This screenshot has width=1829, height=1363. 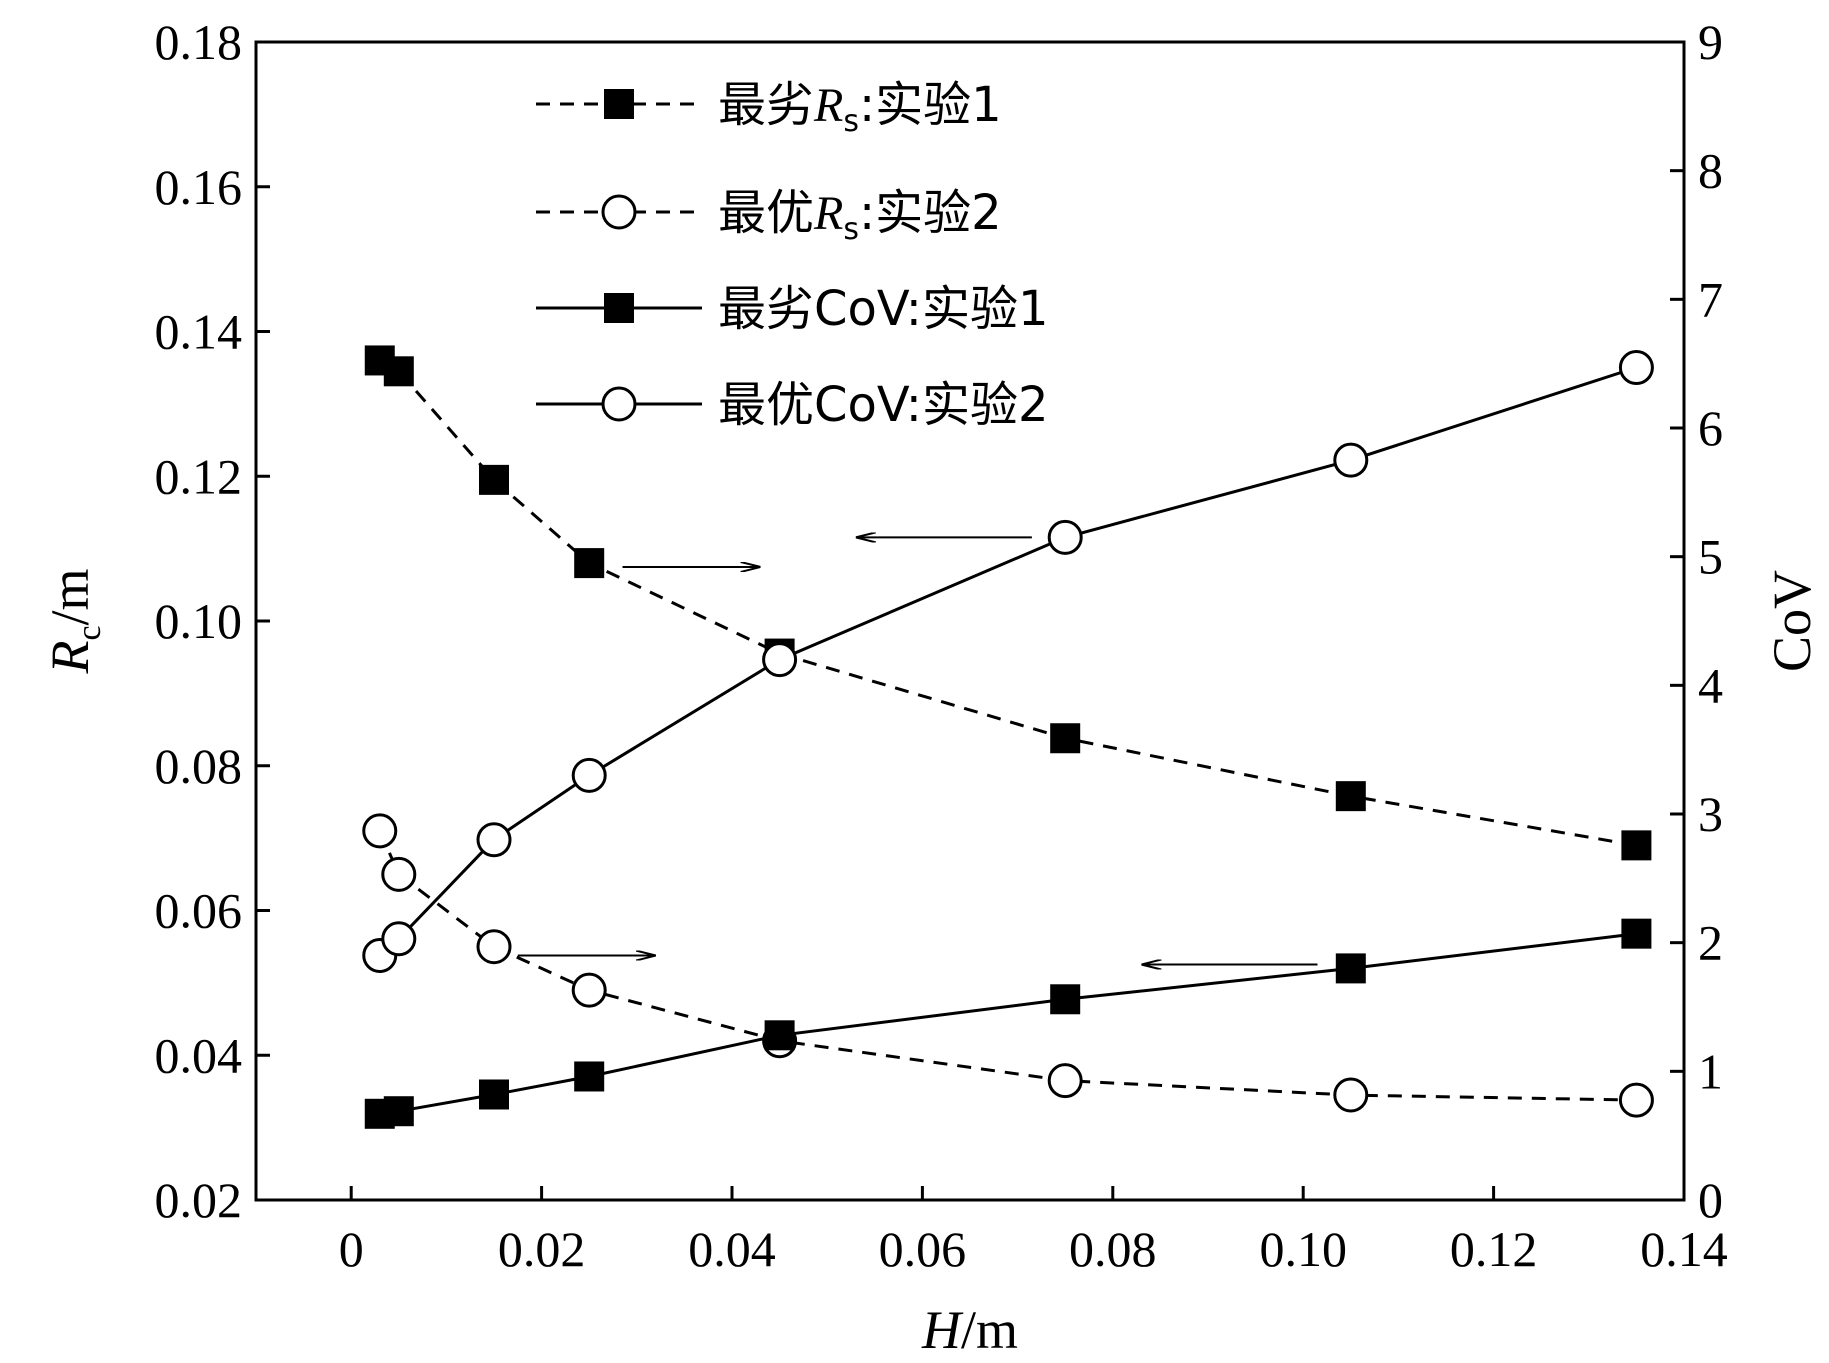 What do you see at coordinates (1684, 1249) in the screenshot?
I see `x-tick-label: 0.14` at bounding box center [1684, 1249].